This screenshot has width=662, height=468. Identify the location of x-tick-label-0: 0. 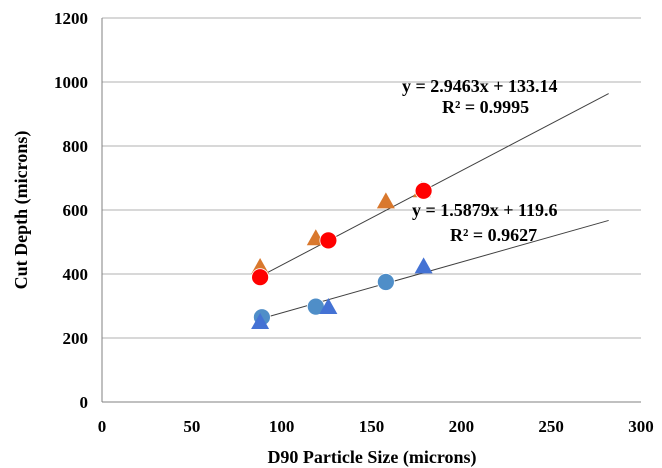
(102, 426).